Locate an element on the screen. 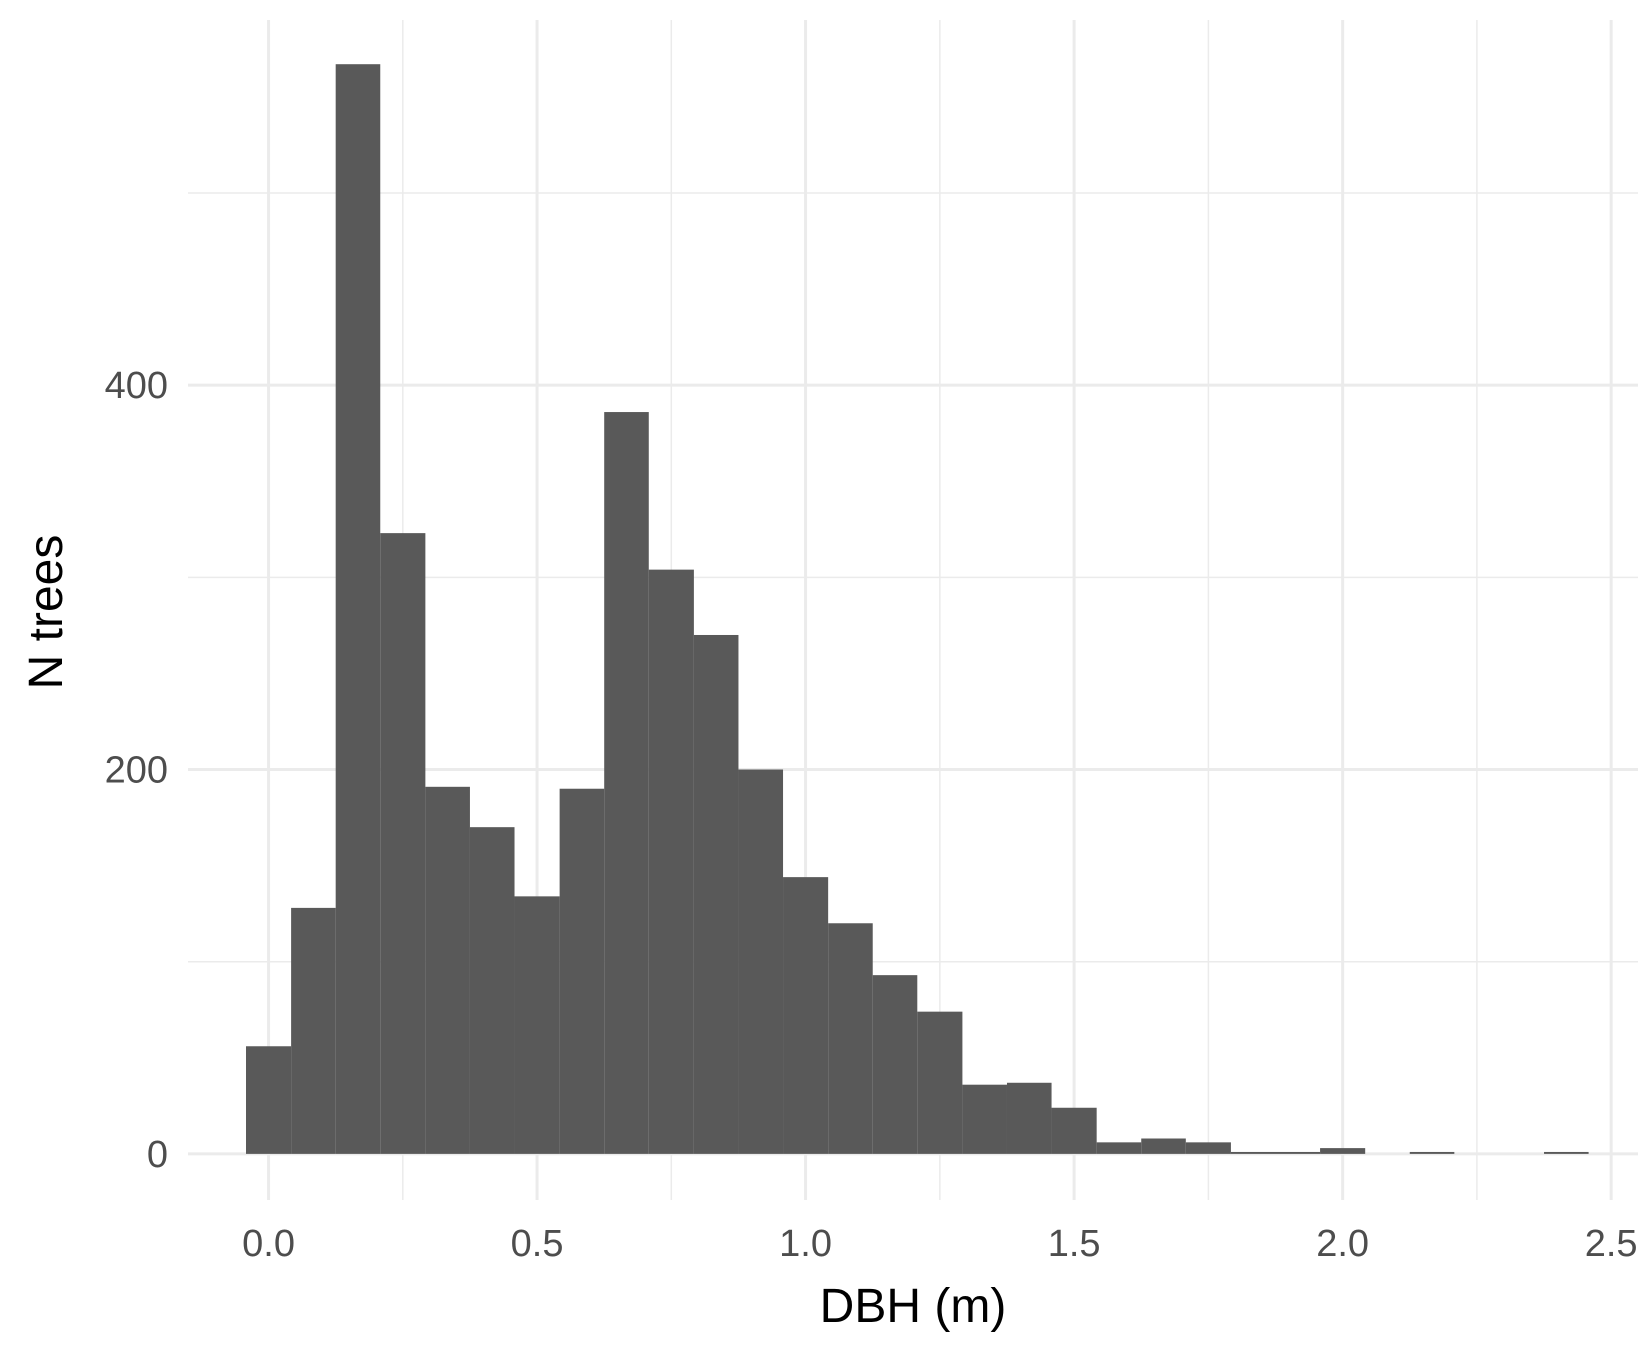 Image resolution: width=1650 pixels, height=1350 pixels. y-axis-tick-labels: 0 200 400 is located at coordinates (136, 770).